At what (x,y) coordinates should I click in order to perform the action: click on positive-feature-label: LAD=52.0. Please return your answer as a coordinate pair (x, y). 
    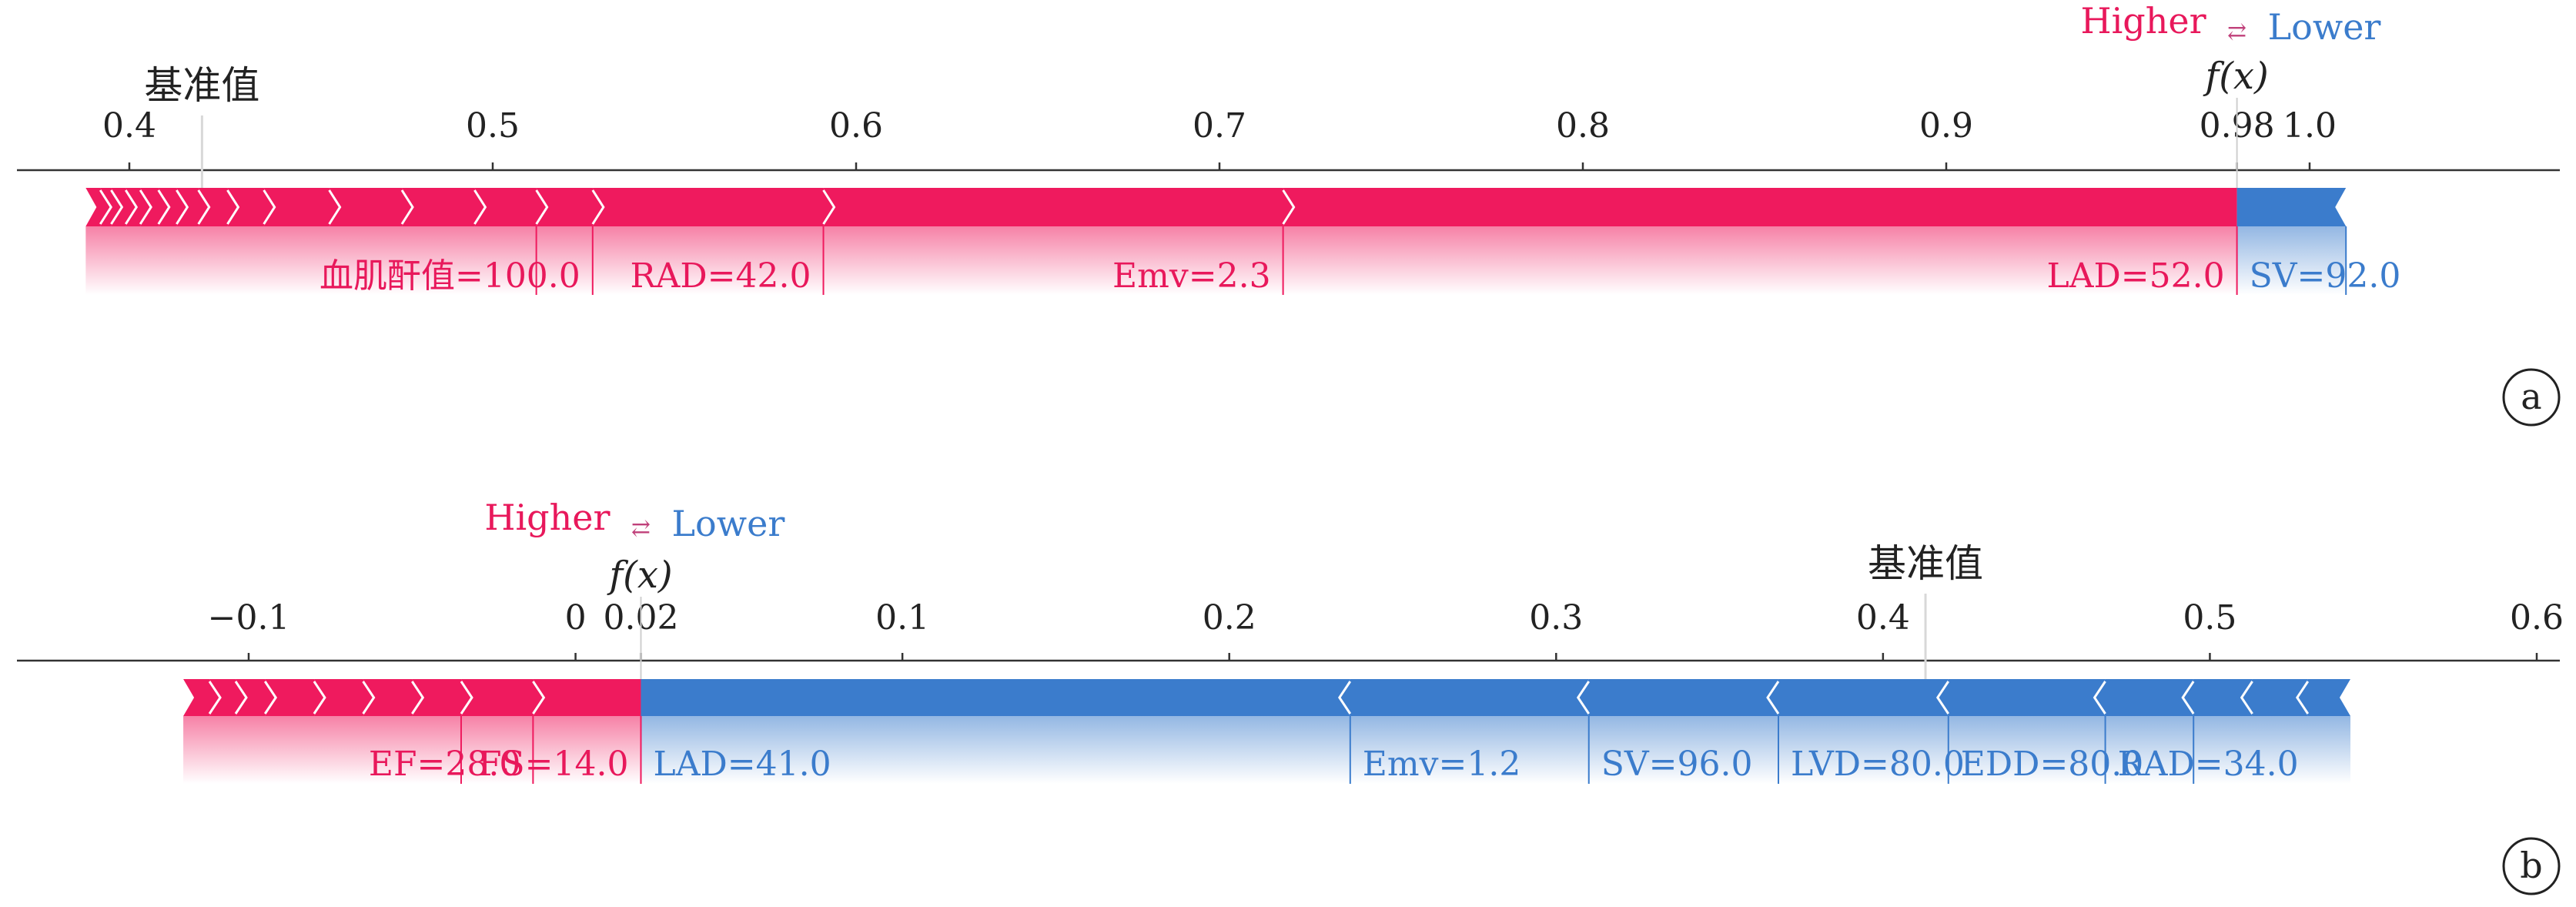
    Looking at the image, I should click on (2135, 276).